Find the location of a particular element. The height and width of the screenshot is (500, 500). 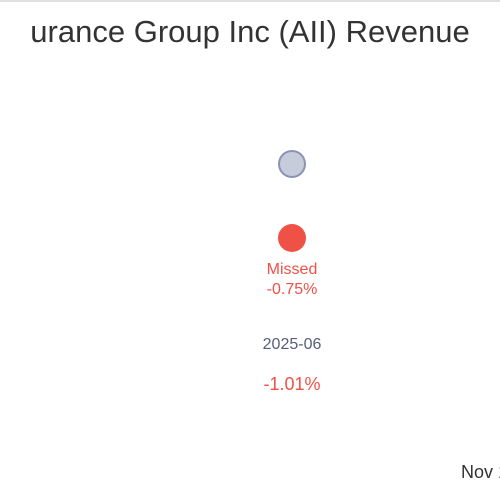

chart-title: urance Group Inc (AII) Revenue is located at coordinates (250, 31).